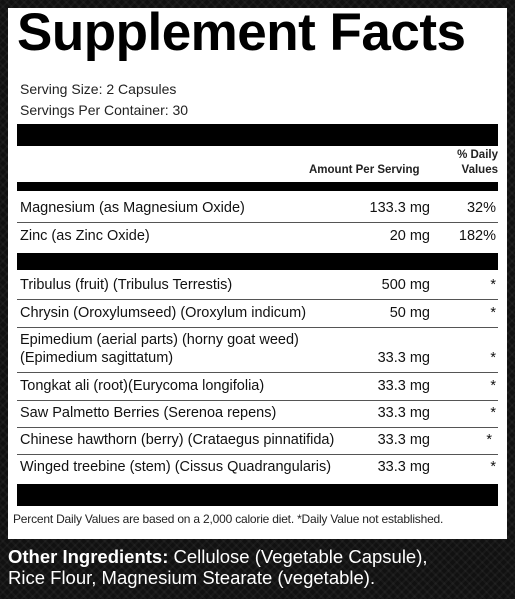  I want to click on serving-size: Serving Size: 2 Capsules, so click(98, 89).